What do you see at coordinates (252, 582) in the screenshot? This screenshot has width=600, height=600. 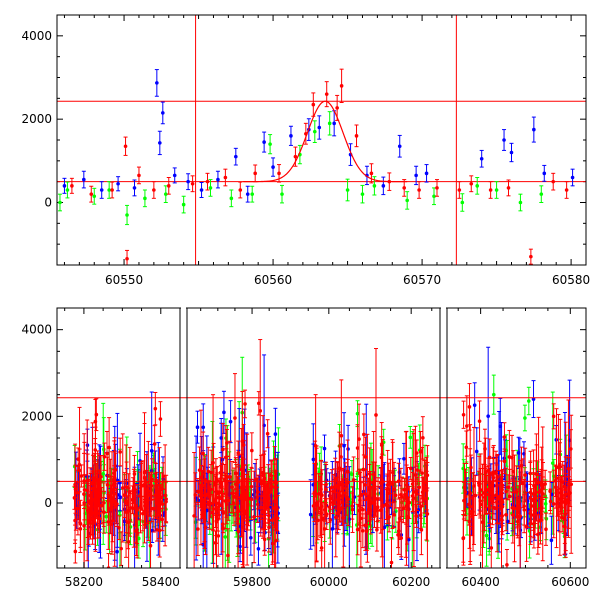 I see `bottom-xtick-label: 59800` at bounding box center [252, 582].